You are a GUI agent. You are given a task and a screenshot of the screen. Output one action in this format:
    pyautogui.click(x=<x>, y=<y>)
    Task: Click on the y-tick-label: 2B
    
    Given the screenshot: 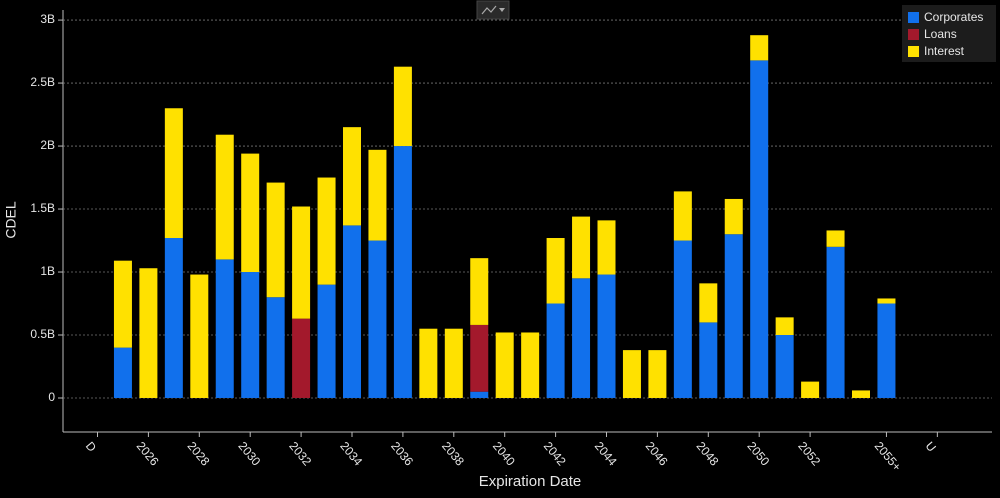 What is the action you would take?
    pyautogui.click(x=47, y=145)
    